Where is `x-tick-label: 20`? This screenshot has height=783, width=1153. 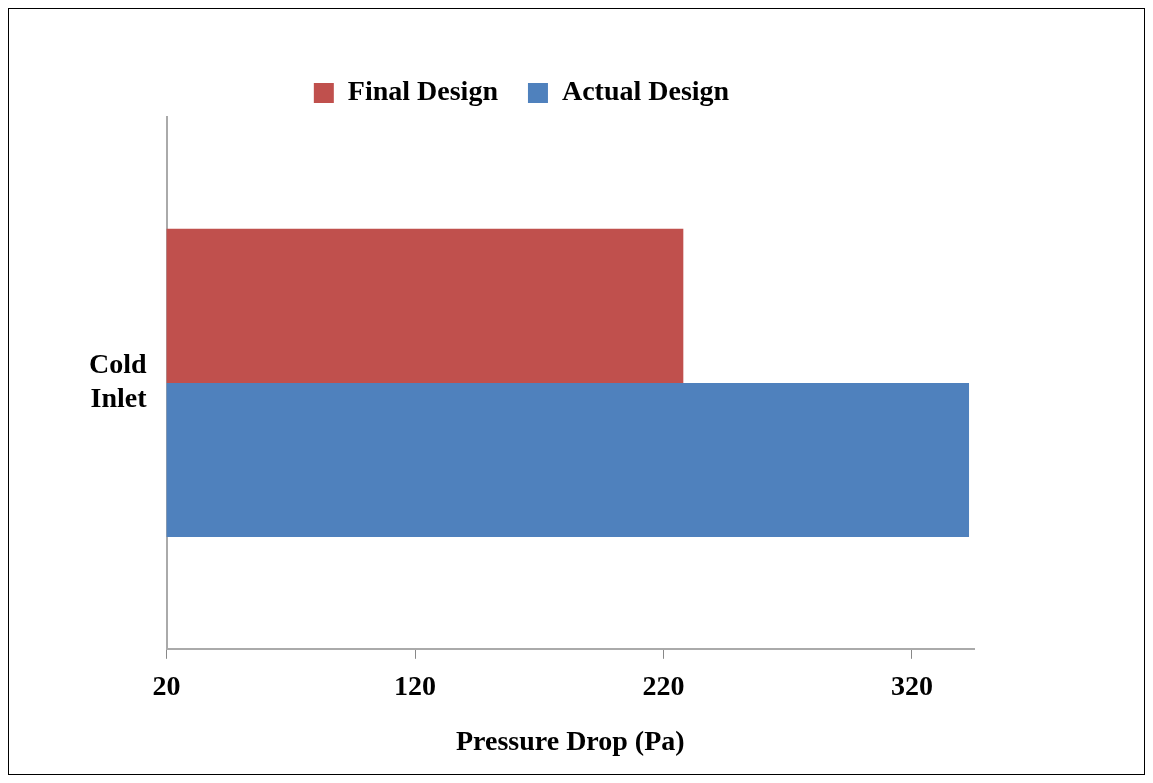
x-tick-label: 20 is located at coordinates (166, 685).